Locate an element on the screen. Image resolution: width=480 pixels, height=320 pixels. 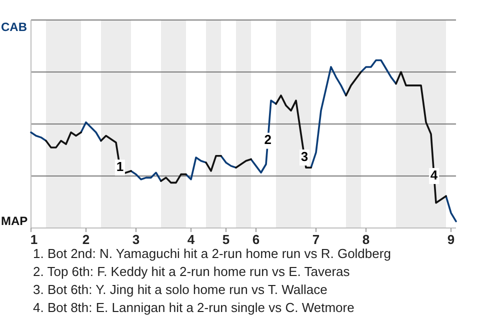
x-tick-label: 8 is located at coordinates (366, 239).